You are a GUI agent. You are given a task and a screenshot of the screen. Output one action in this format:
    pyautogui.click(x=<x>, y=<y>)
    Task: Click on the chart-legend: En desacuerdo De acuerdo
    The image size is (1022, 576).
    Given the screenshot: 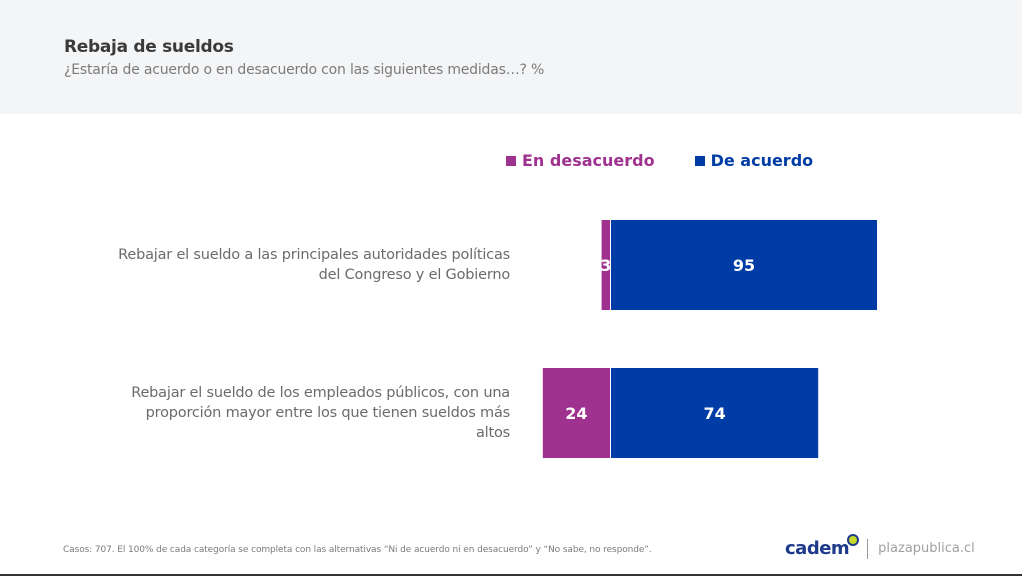 What is the action you would take?
    pyautogui.click(x=659, y=160)
    